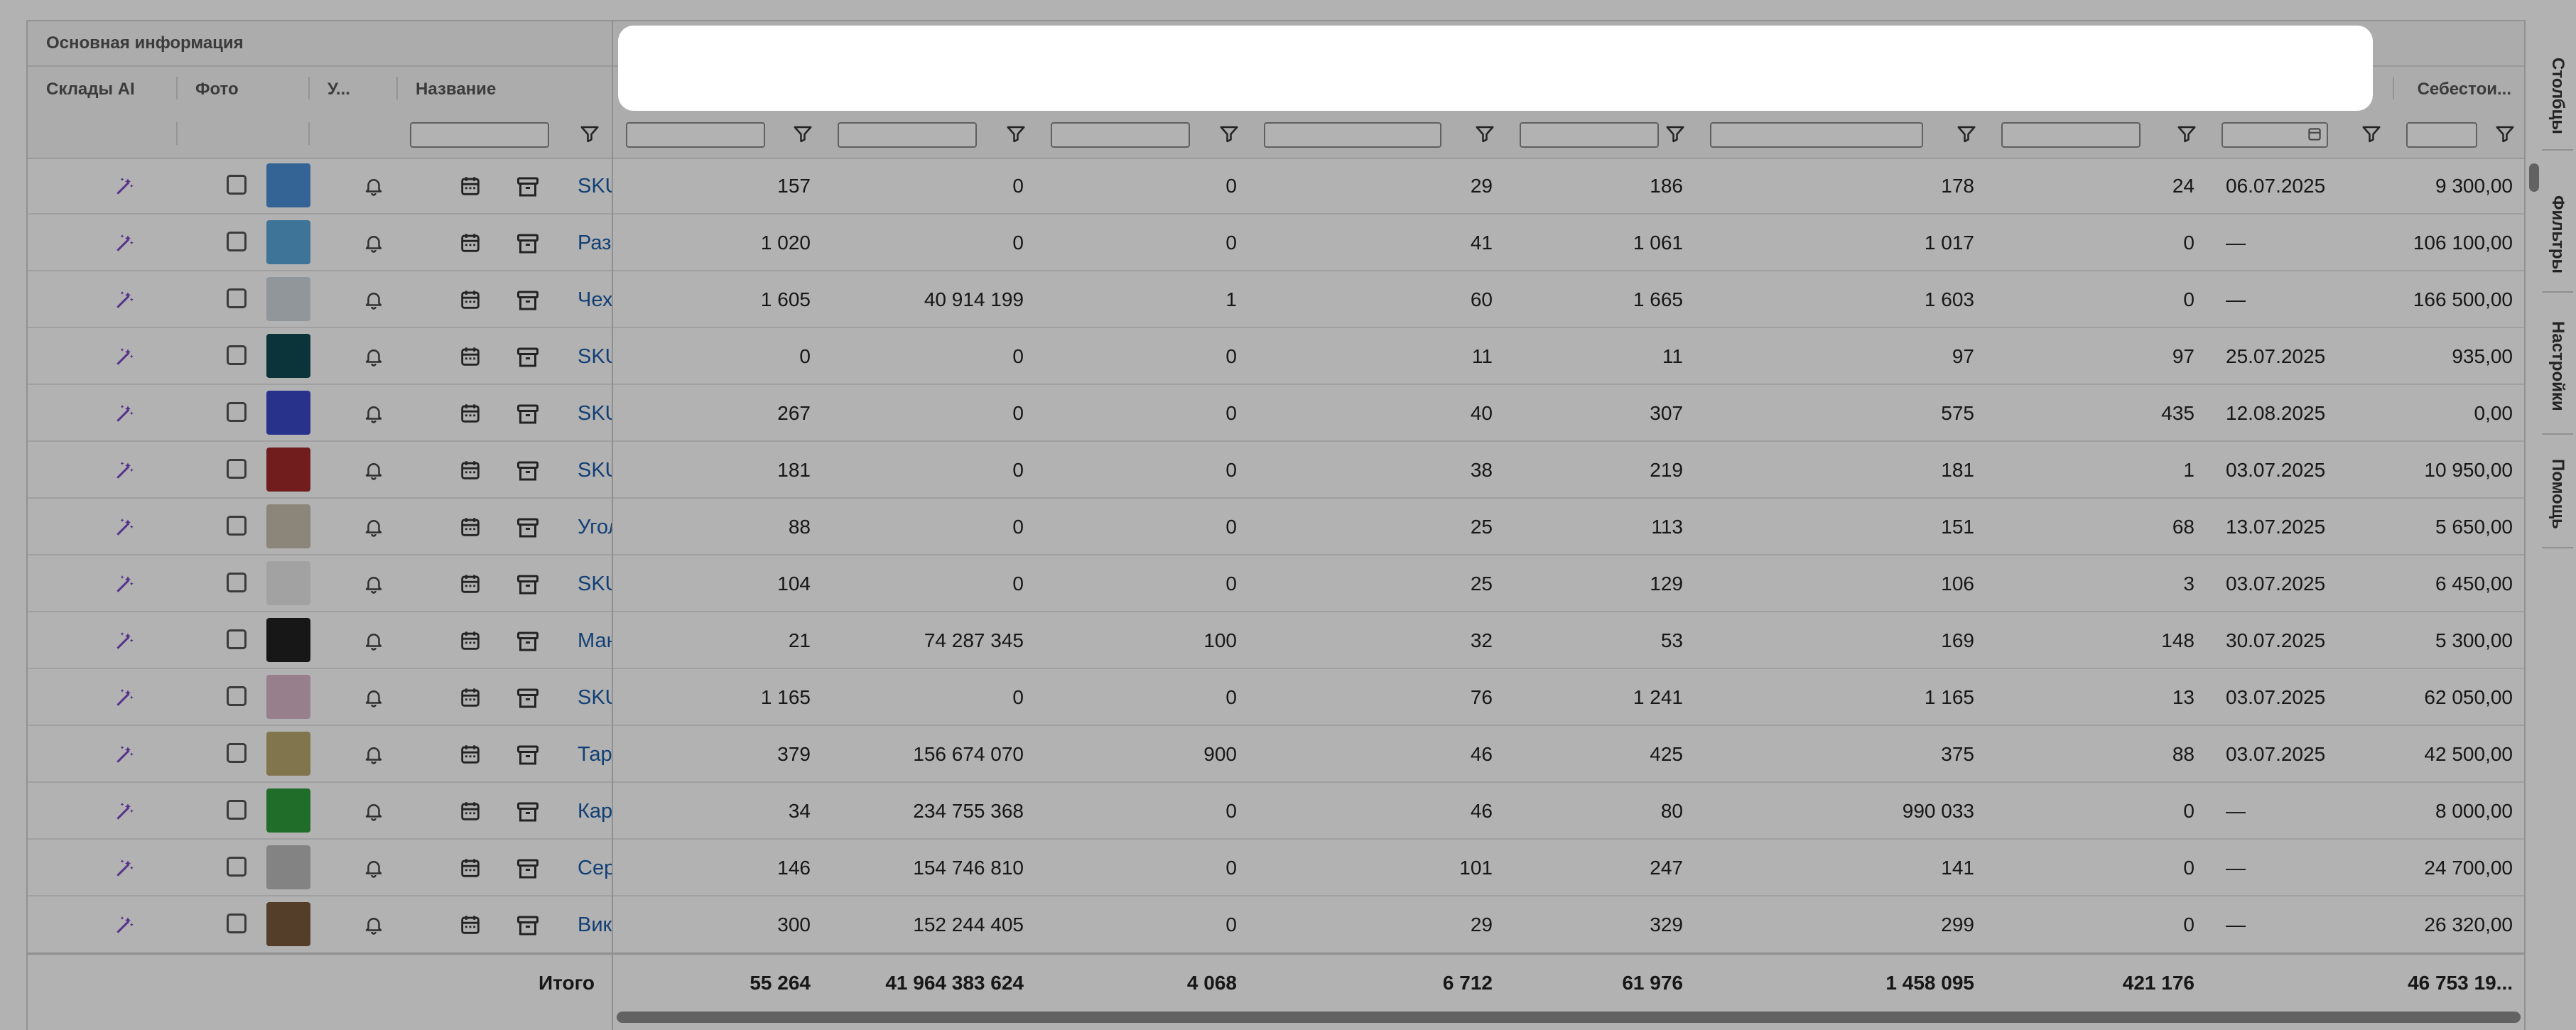 This screenshot has width=2576, height=1030. What do you see at coordinates (102, 89) in the screenshot?
I see `column-header-warehouses-ai: Склады AI` at bounding box center [102, 89].